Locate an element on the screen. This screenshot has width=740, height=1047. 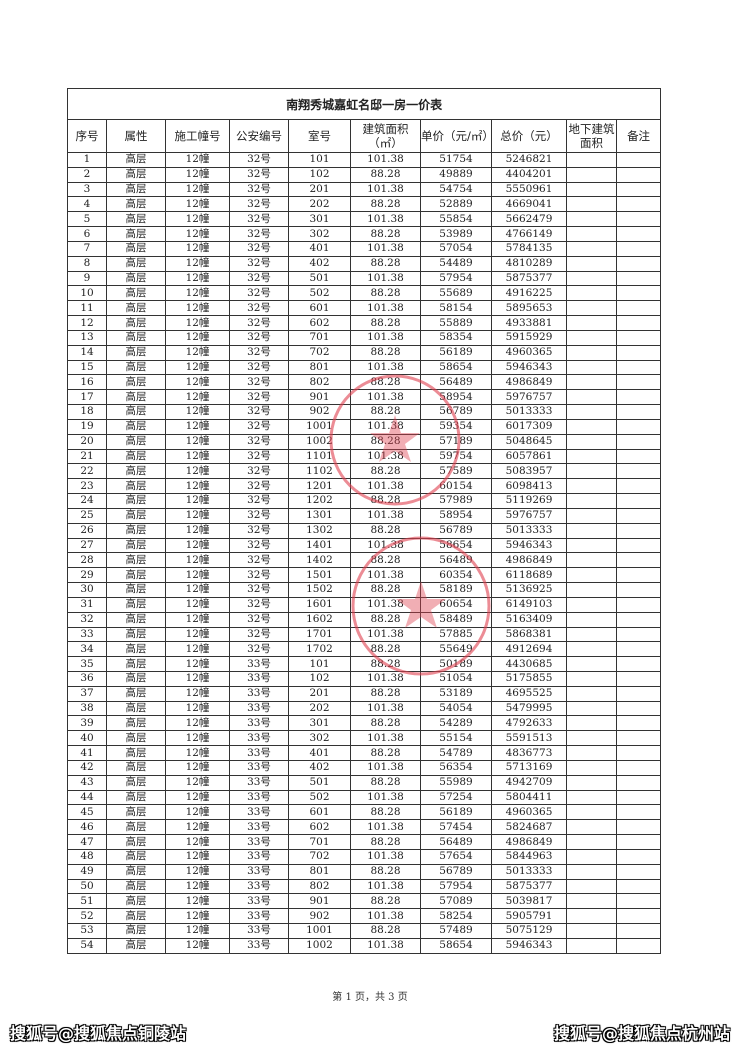
cell-total-price: 5039817 is located at coordinates (529, 901).